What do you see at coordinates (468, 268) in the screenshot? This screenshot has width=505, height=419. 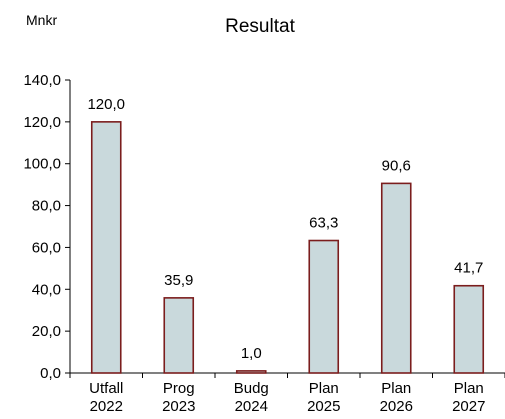 I see `data-label: 41,7` at bounding box center [468, 268].